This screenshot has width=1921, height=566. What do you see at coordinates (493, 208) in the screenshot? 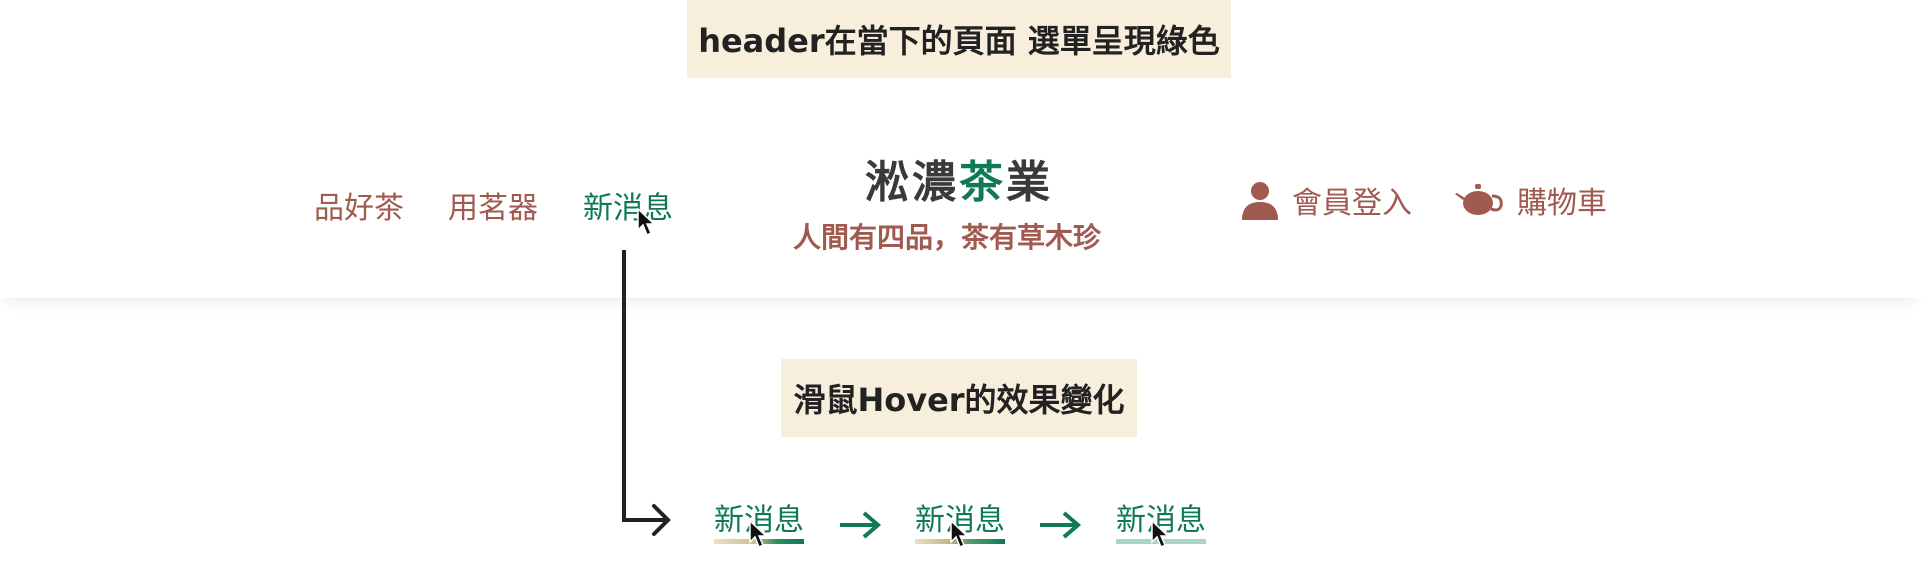
I see `nav-item-utensils: 用茗器` at bounding box center [493, 208].